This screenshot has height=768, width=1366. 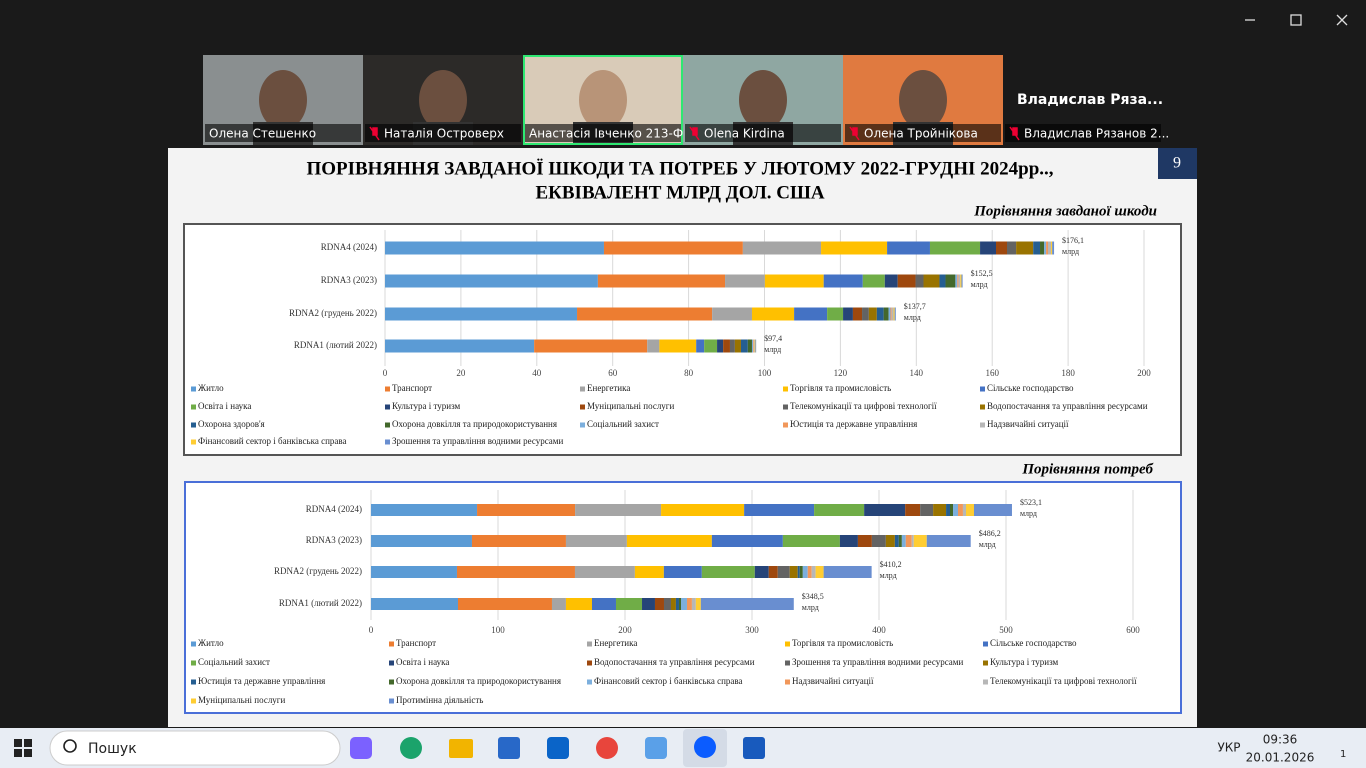 I want to click on clock-time: 09:36, so click(x=1280, y=740).